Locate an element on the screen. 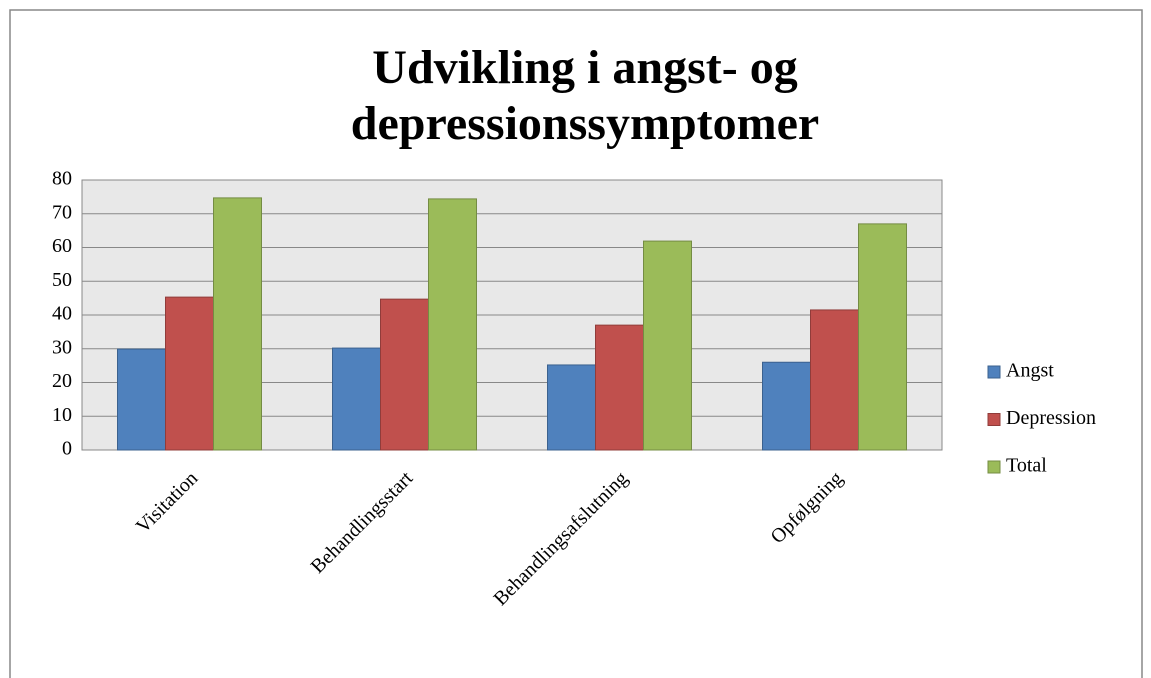 The image size is (1151, 678). legend-label: Angst is located at coordinates (1030, 371).